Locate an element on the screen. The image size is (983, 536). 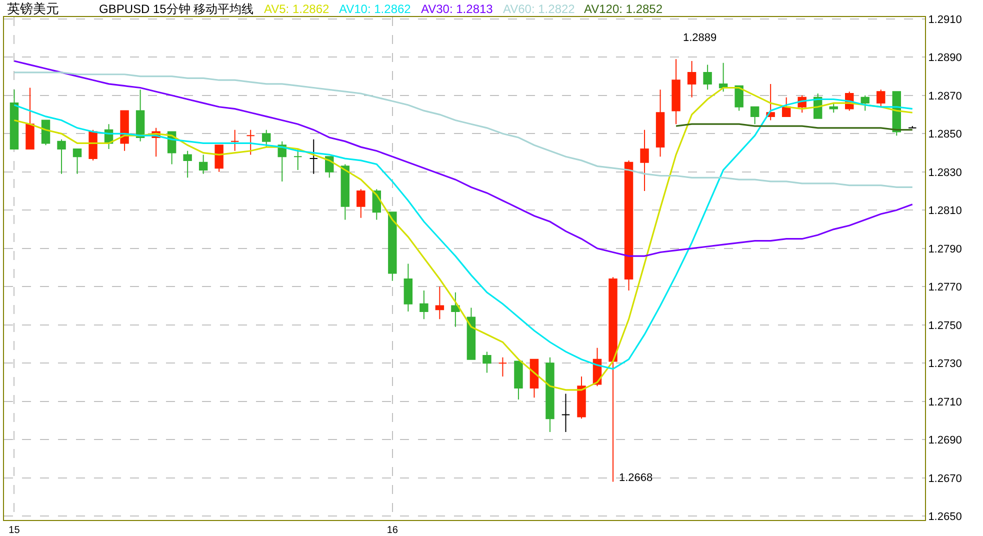
y-tick-label: 1.2690 is located at coordinates (945, 440).